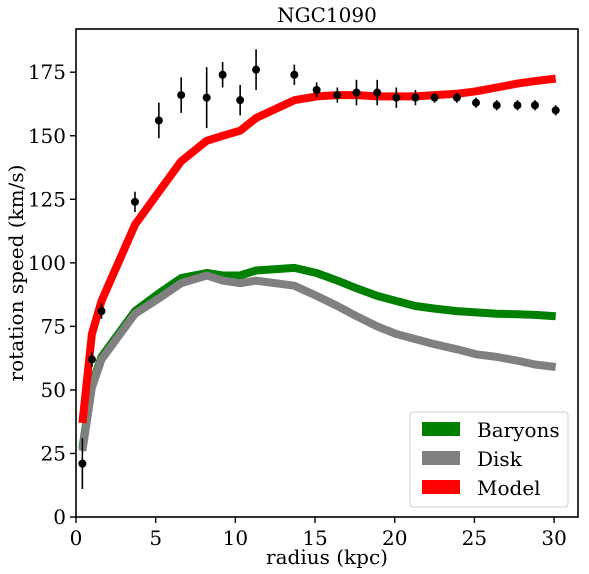 Image resolution: width=589 pixels, height=574 pixels. Describe the element at coordinates (474, 538) in the screenshot. I see `x-tick-label: 25` at that location.